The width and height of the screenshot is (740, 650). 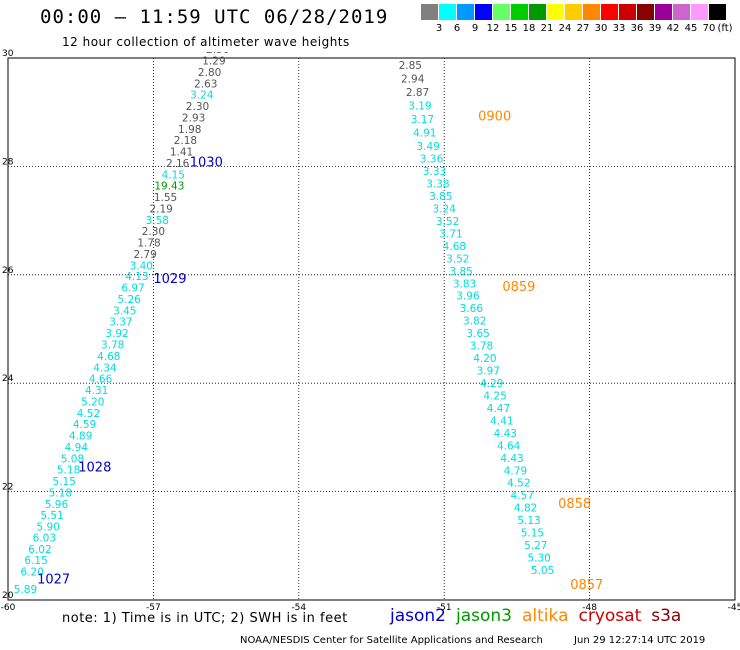 What do you see at coordinates (734, 608) in the screenshot?
I see `x-tick-label: -45` at bounding box center [734, 608].